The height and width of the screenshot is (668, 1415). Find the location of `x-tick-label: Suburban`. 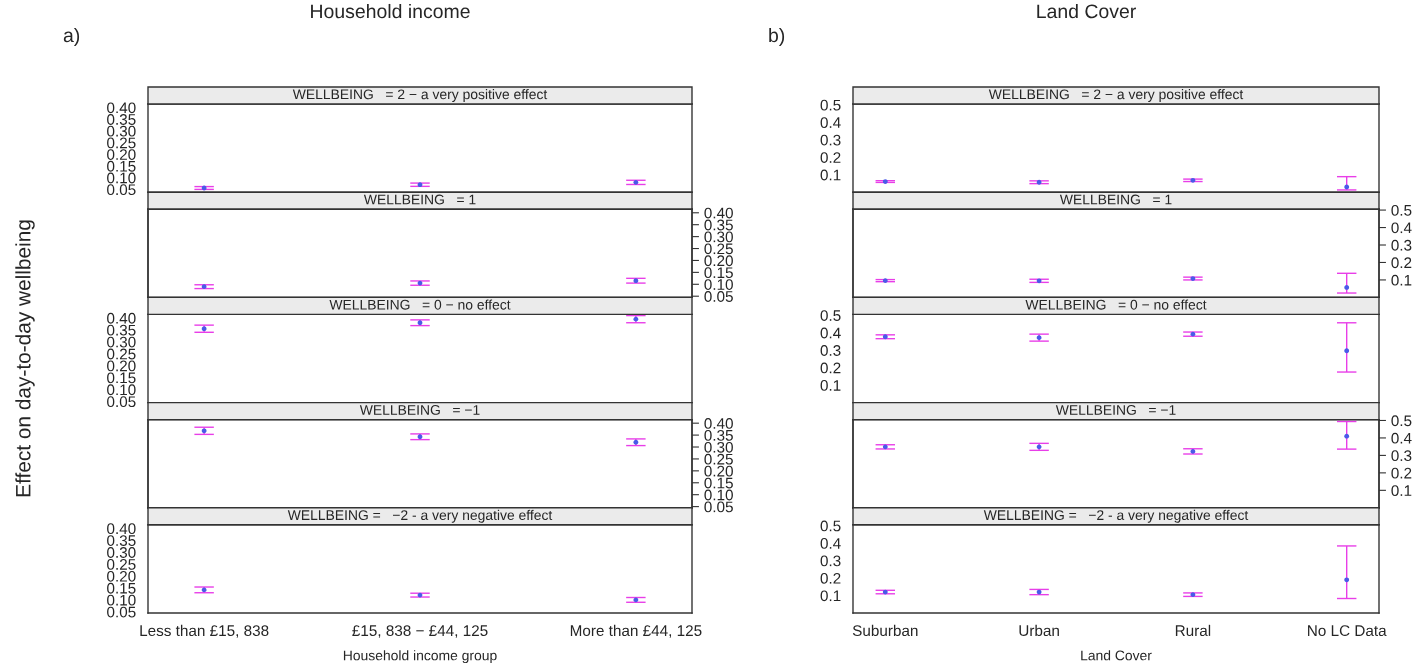

x-tick-label: Suburban is located at coordinates (885, 630).